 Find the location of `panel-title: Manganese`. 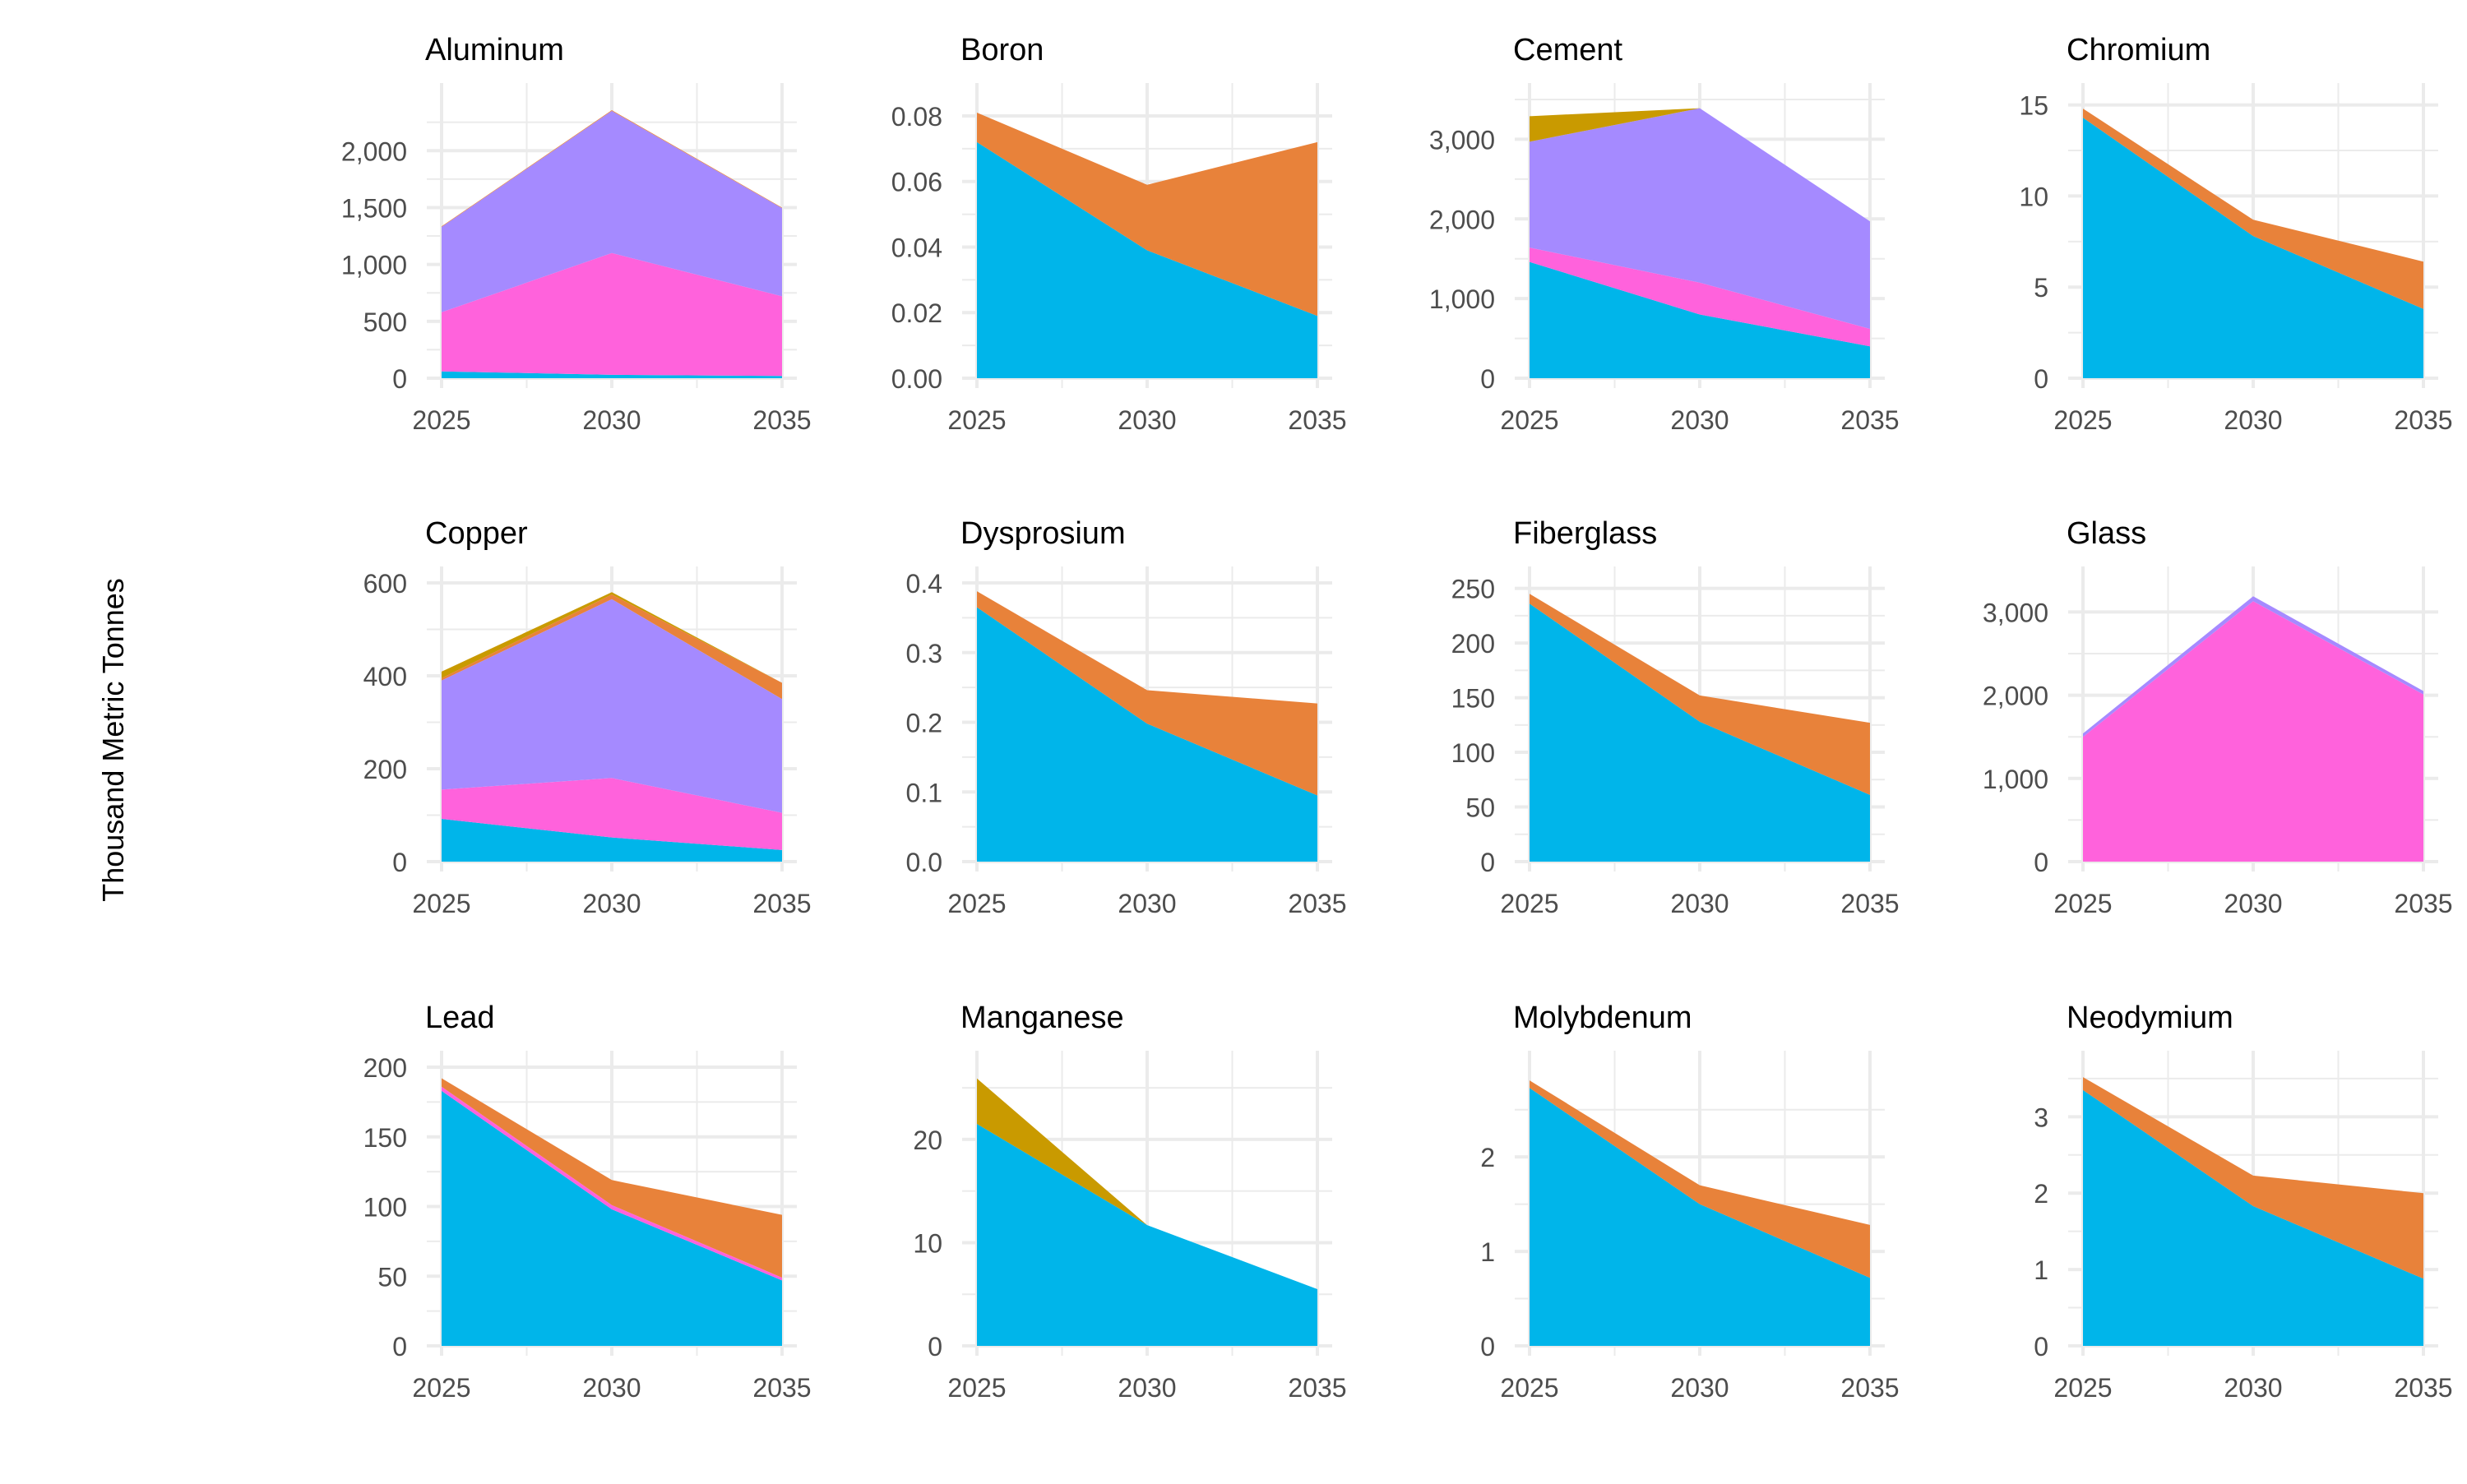

panel-title: Manganese is located at coordinates (1042, 1018).